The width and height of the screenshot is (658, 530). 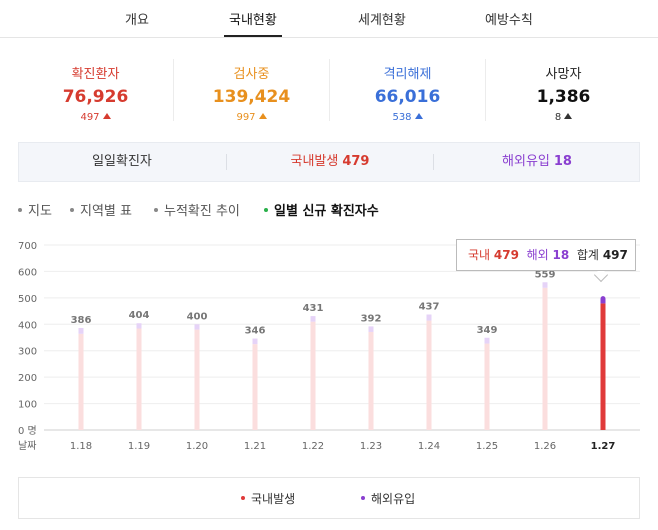 I want to click on tooltip-domestic-label: 국내, so click(x=479, y=255).